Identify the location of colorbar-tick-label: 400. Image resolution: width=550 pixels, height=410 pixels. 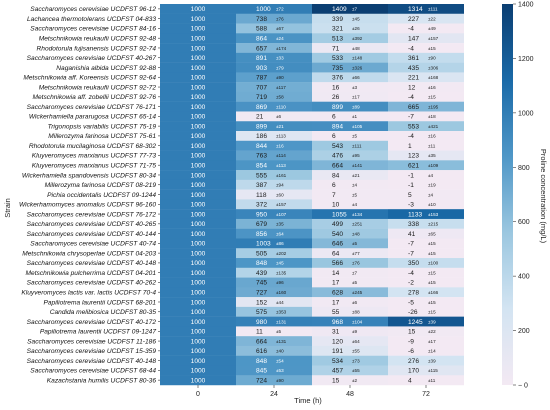
(524, 277).